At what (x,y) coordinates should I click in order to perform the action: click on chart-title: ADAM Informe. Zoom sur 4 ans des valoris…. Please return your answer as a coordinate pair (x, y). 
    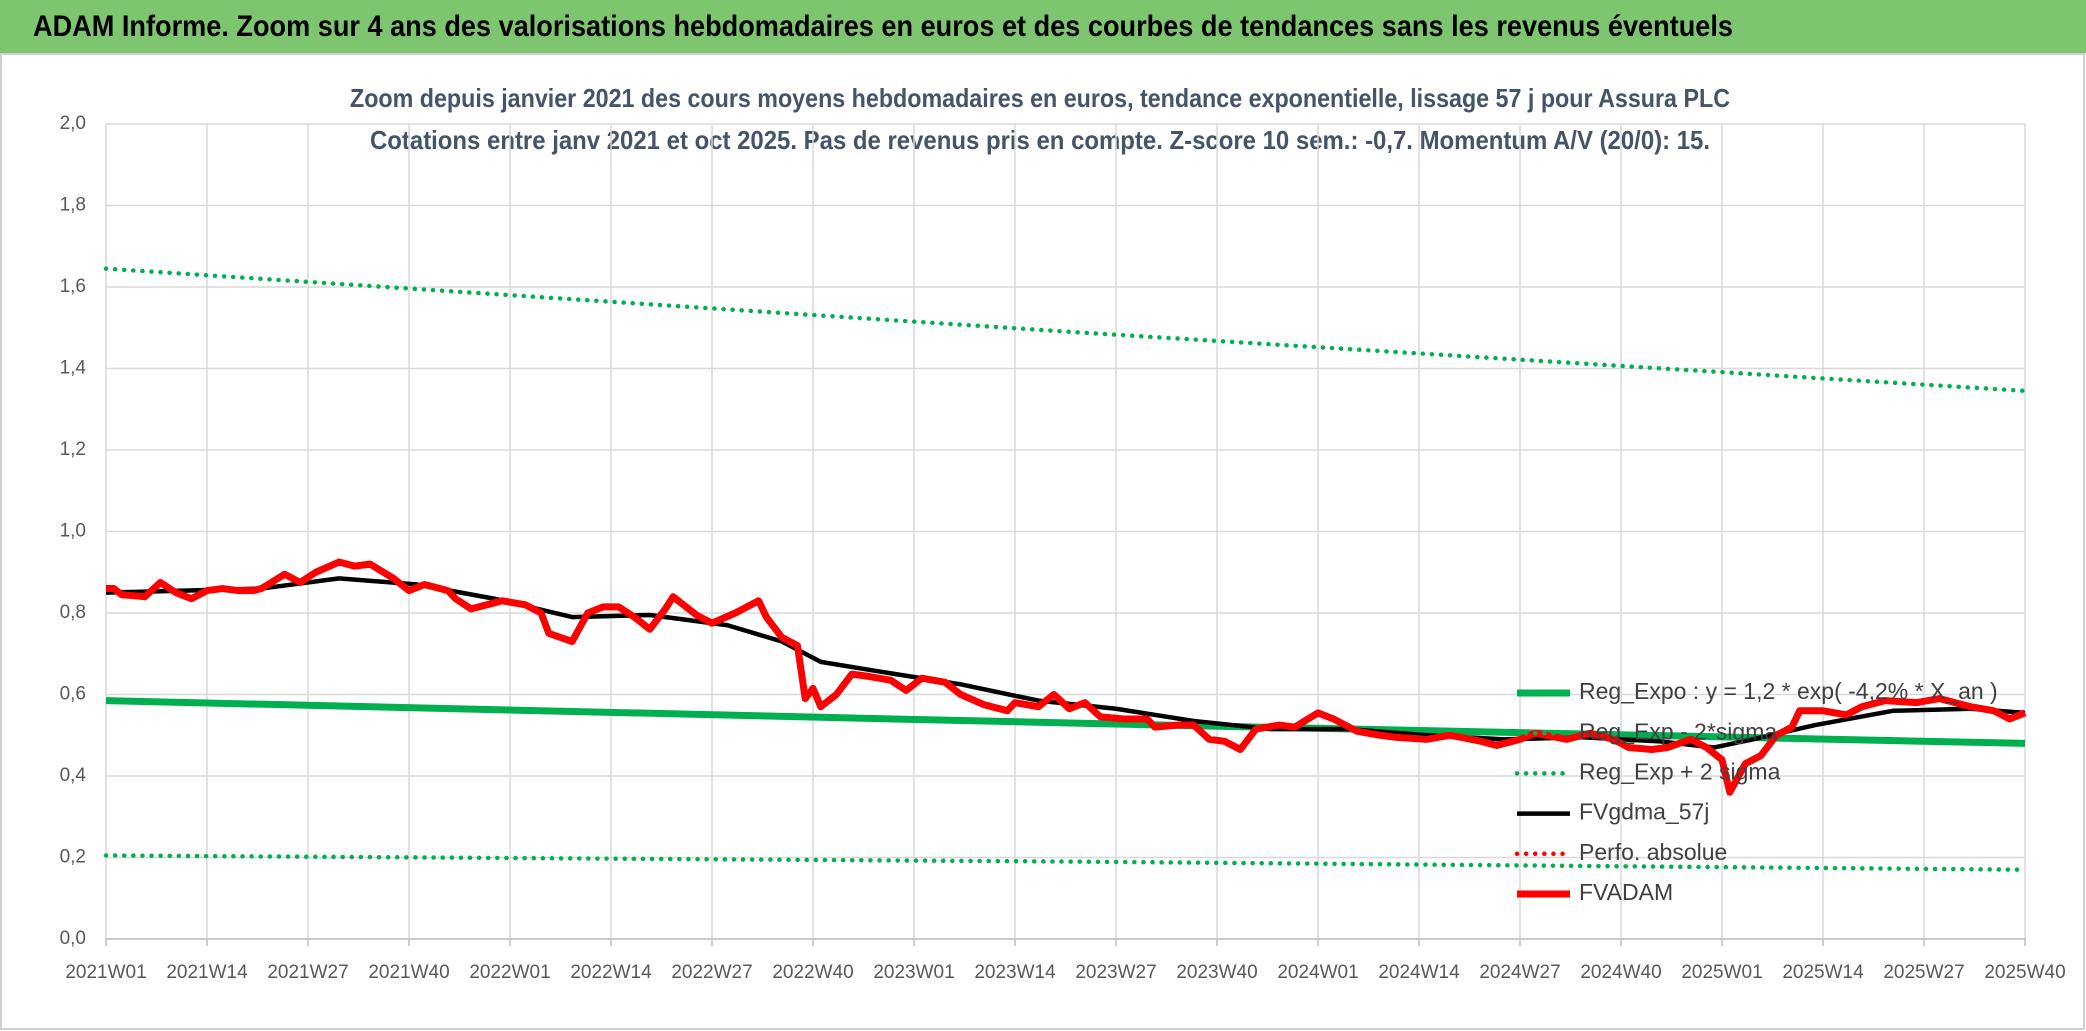
    Looking at the image, I should click on (883, 26).